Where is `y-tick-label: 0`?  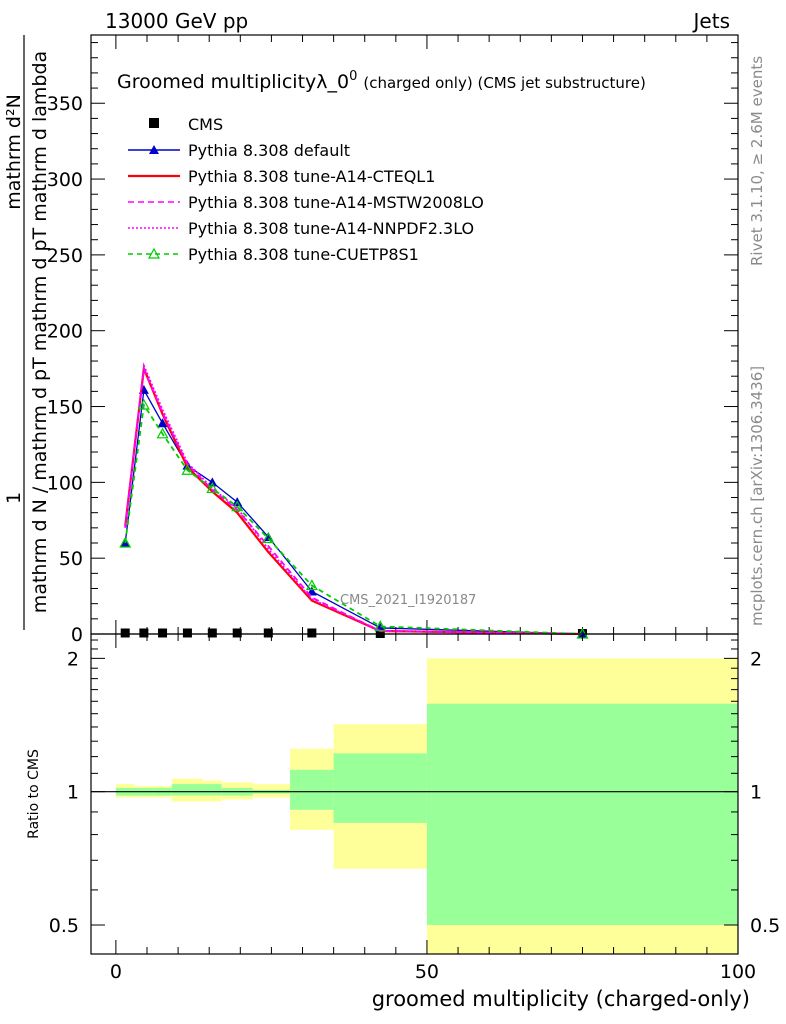 y-tick-label: 0 is located at coordinates (77, 635).